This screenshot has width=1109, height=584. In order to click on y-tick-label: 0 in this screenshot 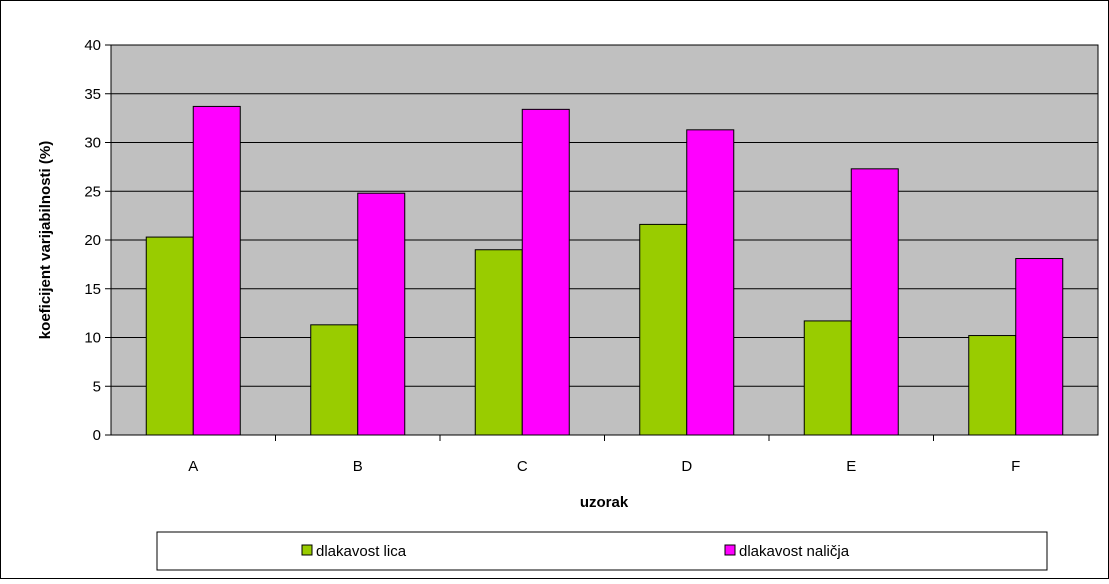, I will do `click(97, 435)`.